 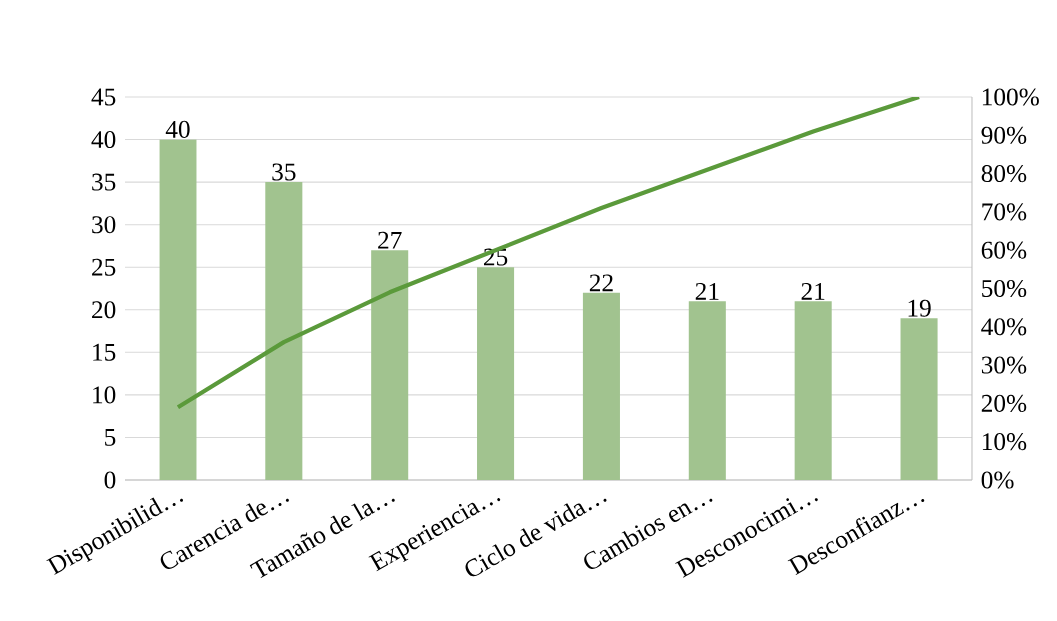 I want to click on data-label: 40, so click(x=177, y=129).